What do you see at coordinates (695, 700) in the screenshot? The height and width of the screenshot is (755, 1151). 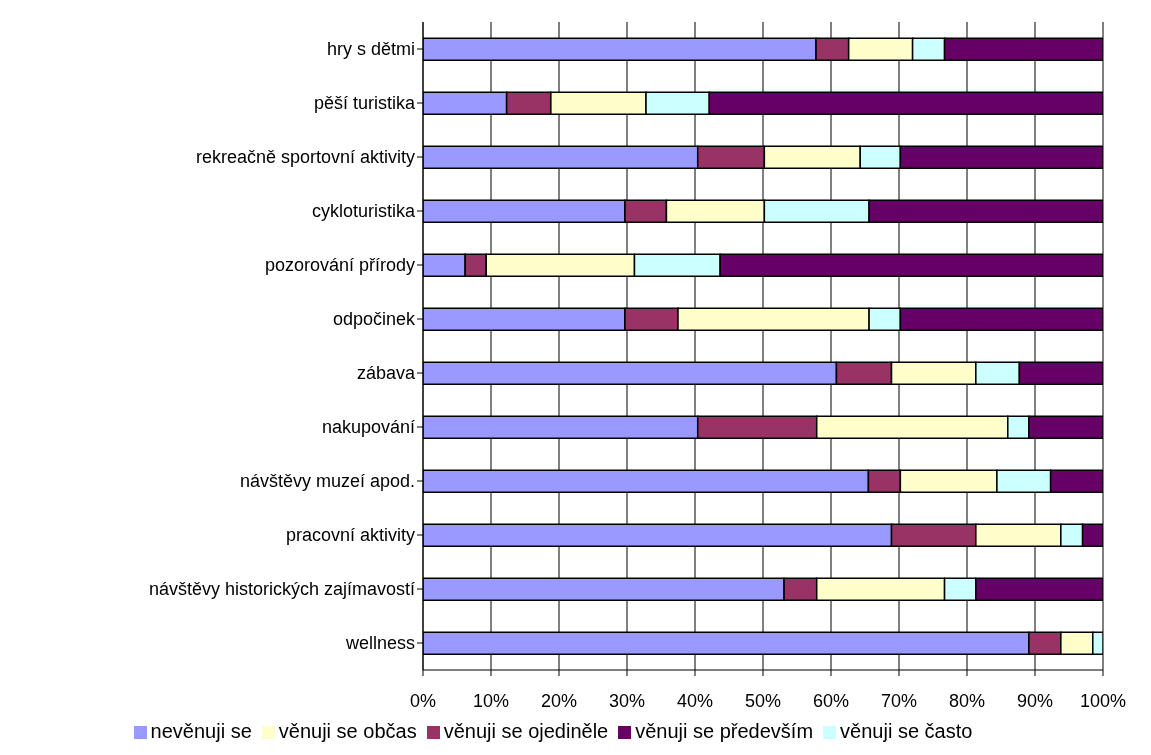 I see `x-tick-label: 40%` at bounding box center [695, 700].